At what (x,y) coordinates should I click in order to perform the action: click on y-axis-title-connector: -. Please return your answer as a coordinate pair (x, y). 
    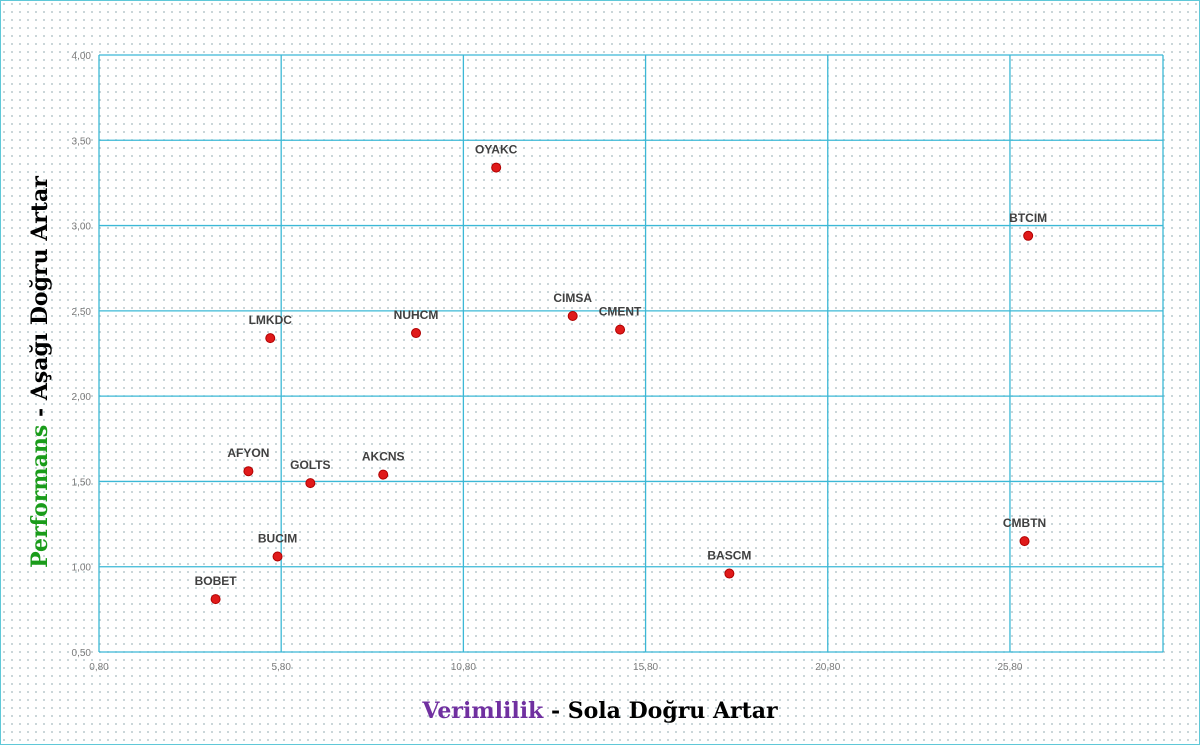
    Looking at the image, I should click on (40, 412).